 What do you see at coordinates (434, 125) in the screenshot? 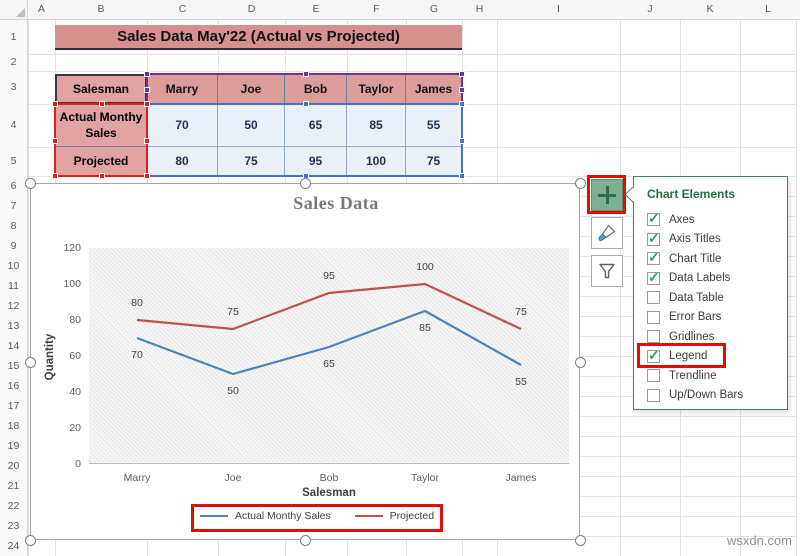
I see `table-cell: 55` at bounding box center [434, 125].